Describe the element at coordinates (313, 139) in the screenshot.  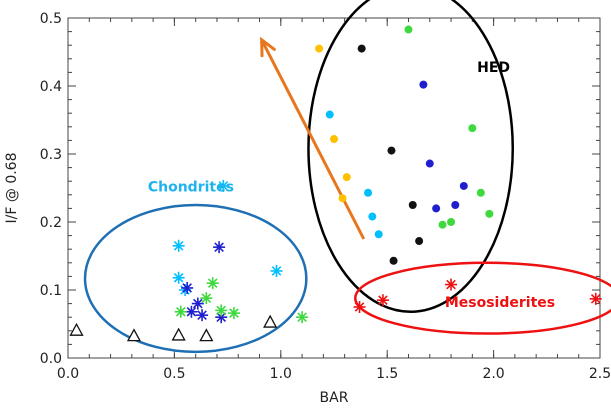
I see `trend-arrow-shaft` at that location.